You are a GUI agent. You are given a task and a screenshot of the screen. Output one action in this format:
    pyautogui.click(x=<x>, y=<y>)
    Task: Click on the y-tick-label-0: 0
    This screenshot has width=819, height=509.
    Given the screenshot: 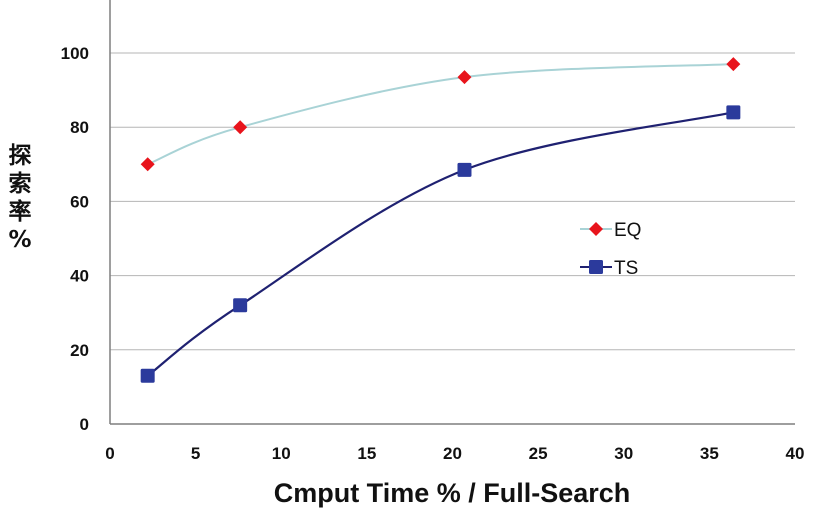 What is the action you would take?
    pyautogui.click(x=84, y=424)
    